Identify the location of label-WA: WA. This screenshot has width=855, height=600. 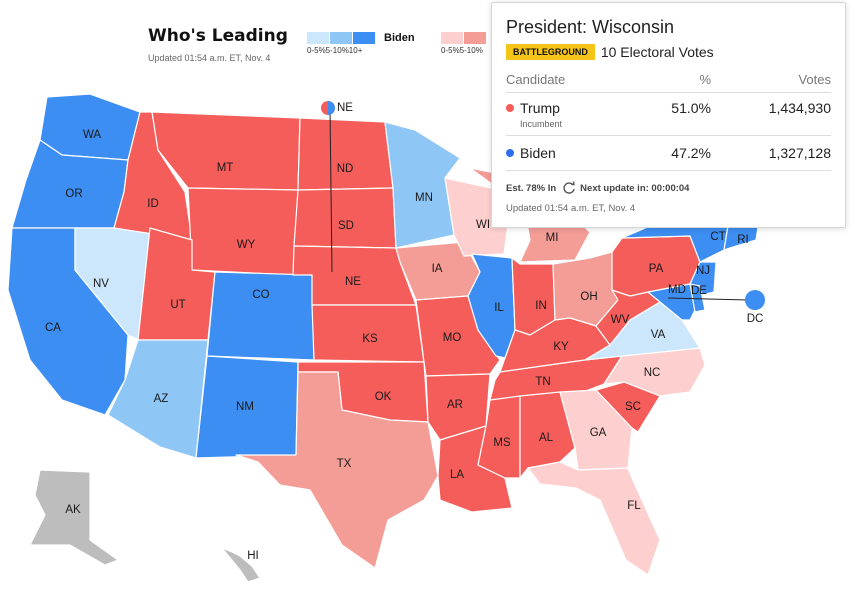
(92, 135).